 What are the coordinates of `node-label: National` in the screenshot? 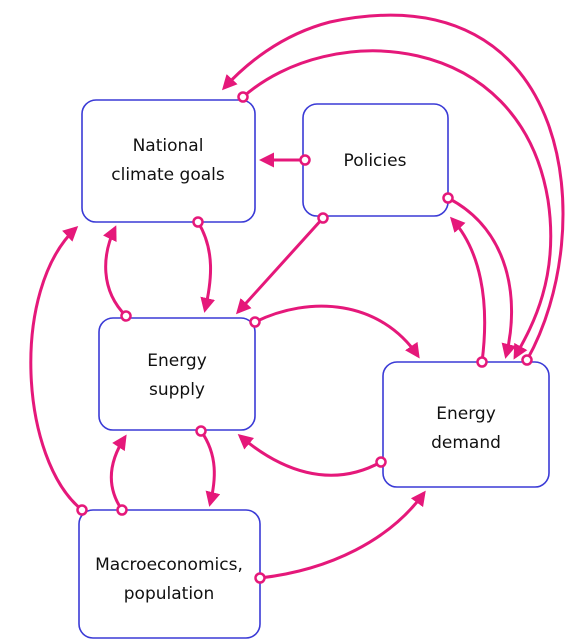 It's located at (168, 146).